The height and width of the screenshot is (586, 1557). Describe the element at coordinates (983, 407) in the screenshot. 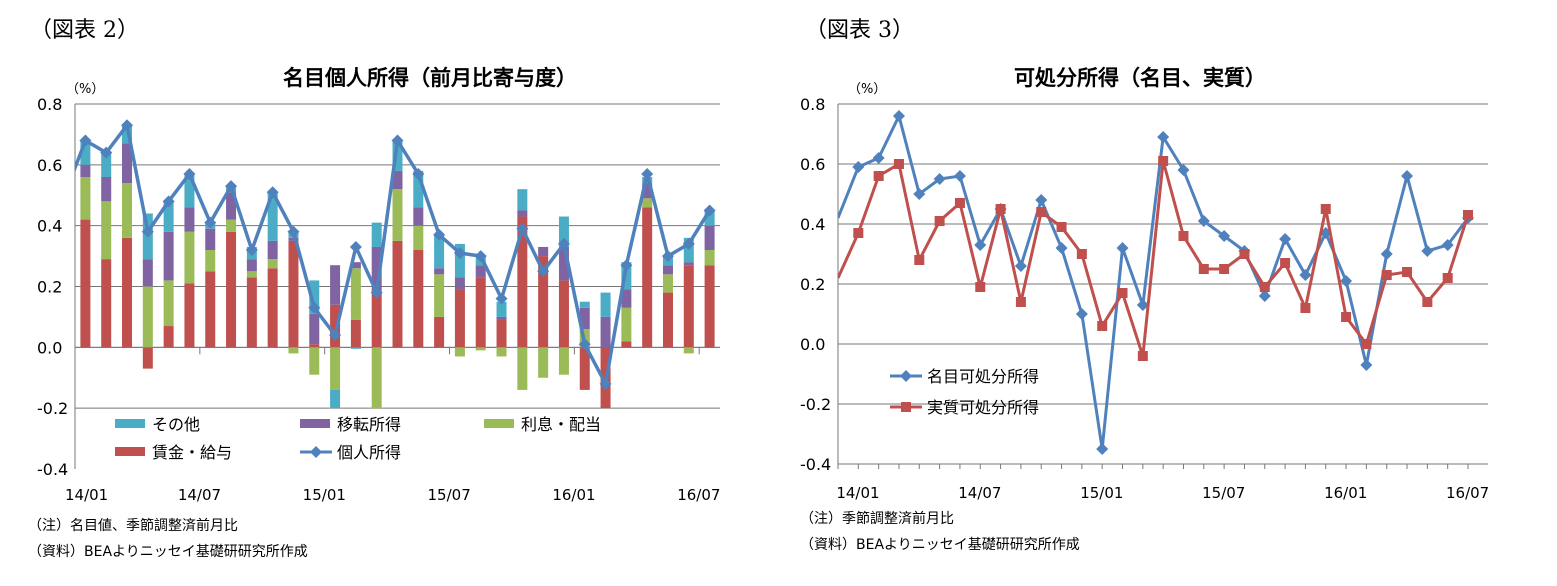

I see `legend-label: 実質可処分所得` at that location.